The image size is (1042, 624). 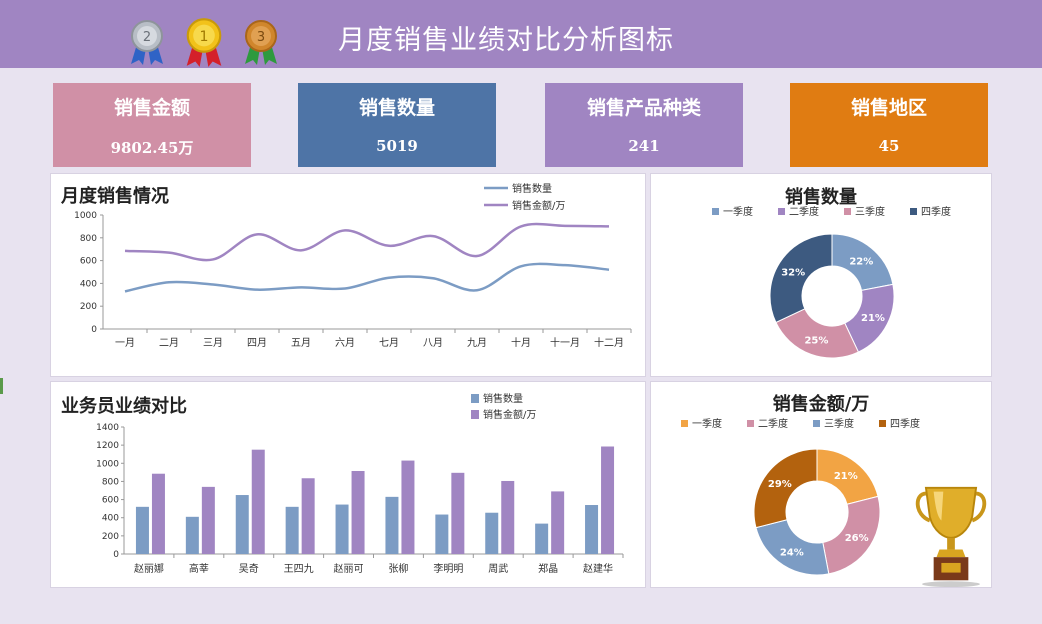 I want to click on slice-label: 29%, so click(x=780, y=484).